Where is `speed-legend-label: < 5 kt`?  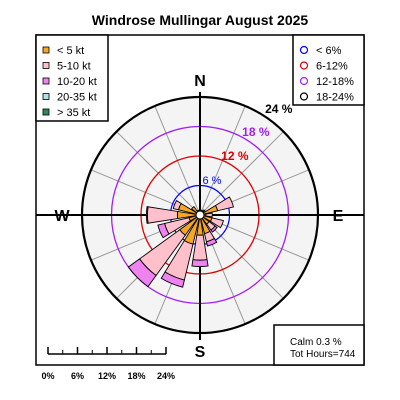 speed-legend-label: < 5 kt is located at coordinates (70, 51).